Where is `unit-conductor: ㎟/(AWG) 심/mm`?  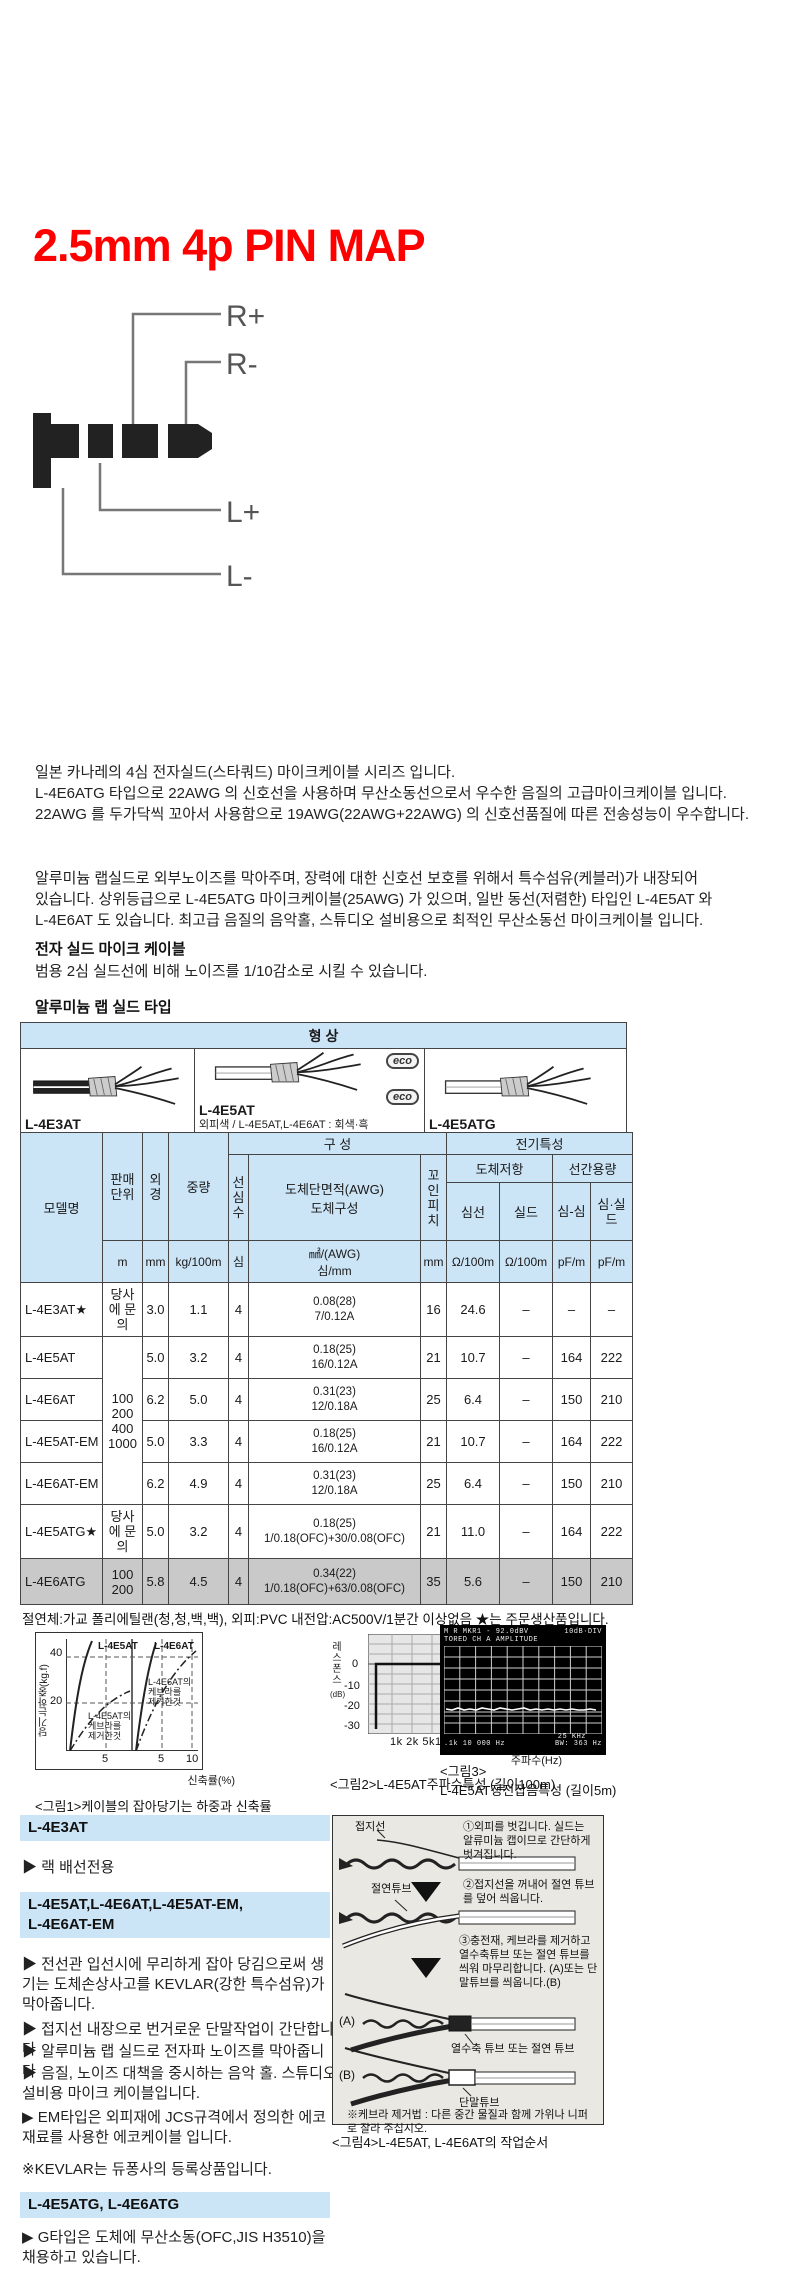
unit-conductor: ㎟/(AWG) 심/mm is located at coordinates (334, 1261).